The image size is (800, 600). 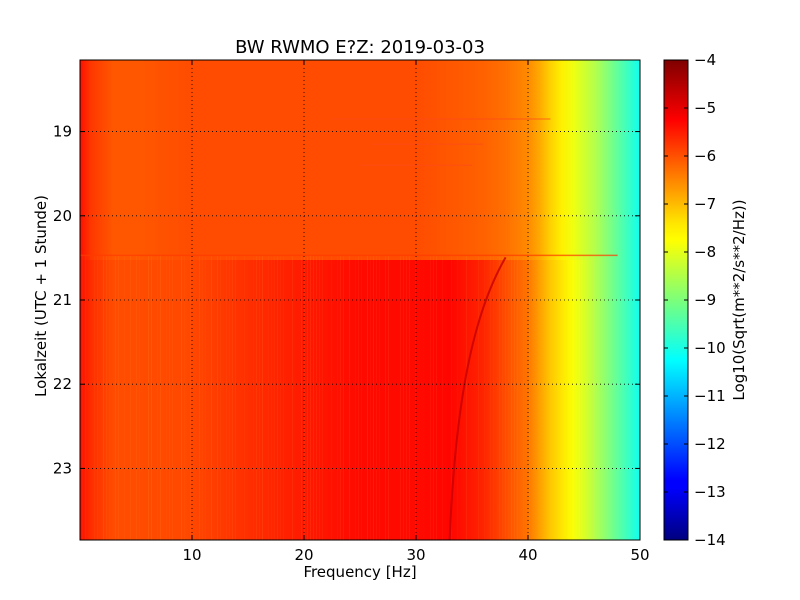 What do you see at coordinates (705, 108) in the screenshot?
I see `colorbar-tick-label: −5` at bounding box center [705, 108].